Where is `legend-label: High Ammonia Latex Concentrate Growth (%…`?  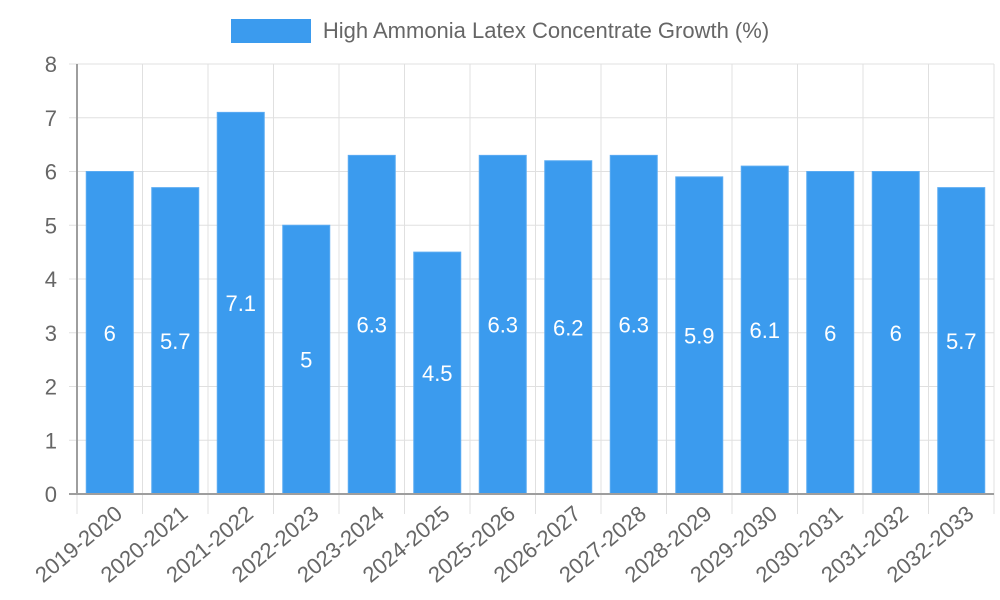 legend-label: High Ammonia Latex Concentrate Growth (%… is located at coordinates (546, 30).